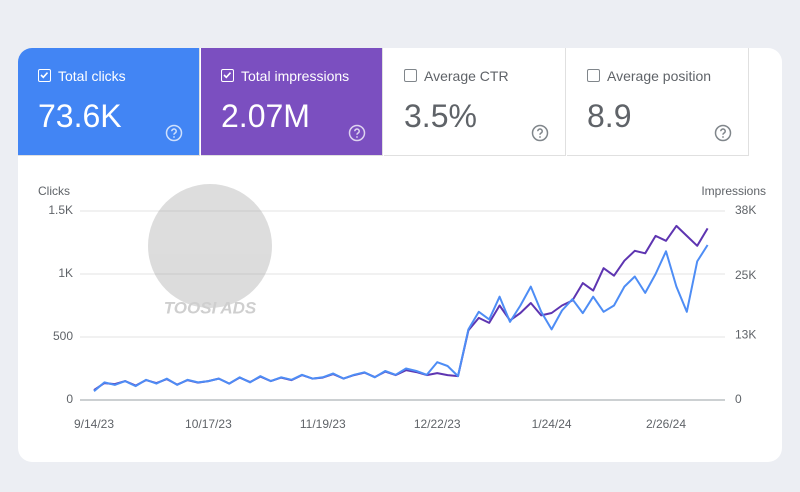 This screenshot has height=492, width=800. I want to click on metric-card: Total impressions 2.07M, so click(292, 102).